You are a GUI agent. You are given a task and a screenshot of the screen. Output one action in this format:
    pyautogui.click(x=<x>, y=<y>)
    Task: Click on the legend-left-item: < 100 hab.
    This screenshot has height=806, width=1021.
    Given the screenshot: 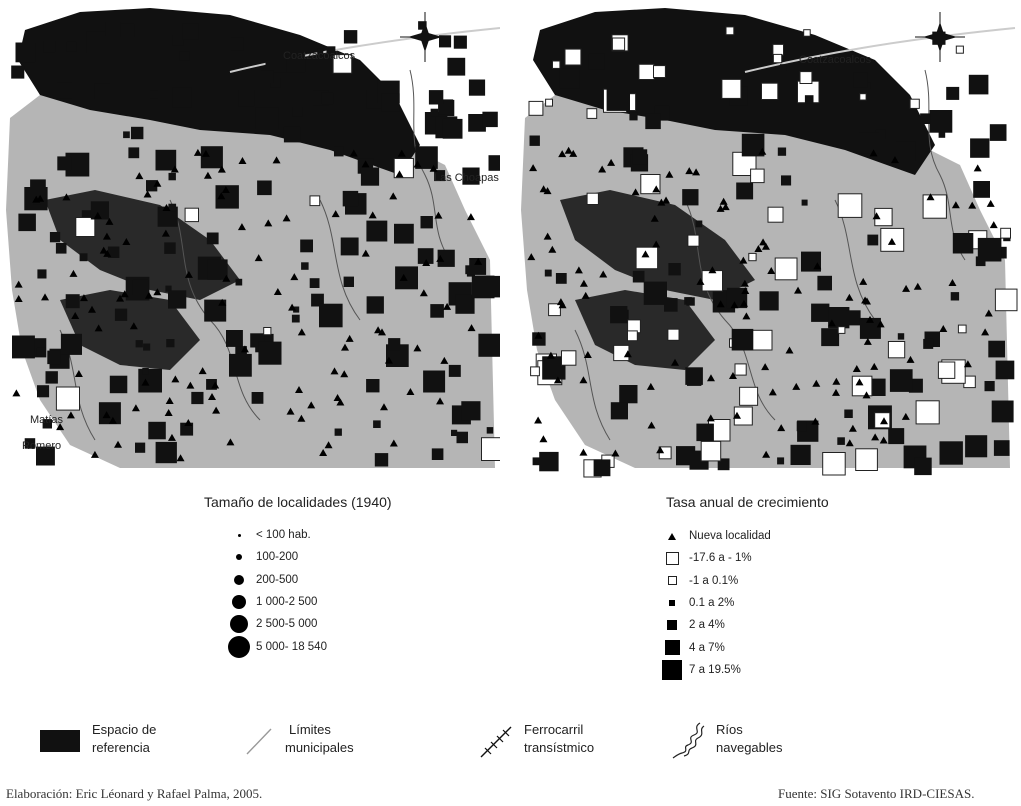 What is the action you would take?
    pyautogui.click(x=277, y=535)
    